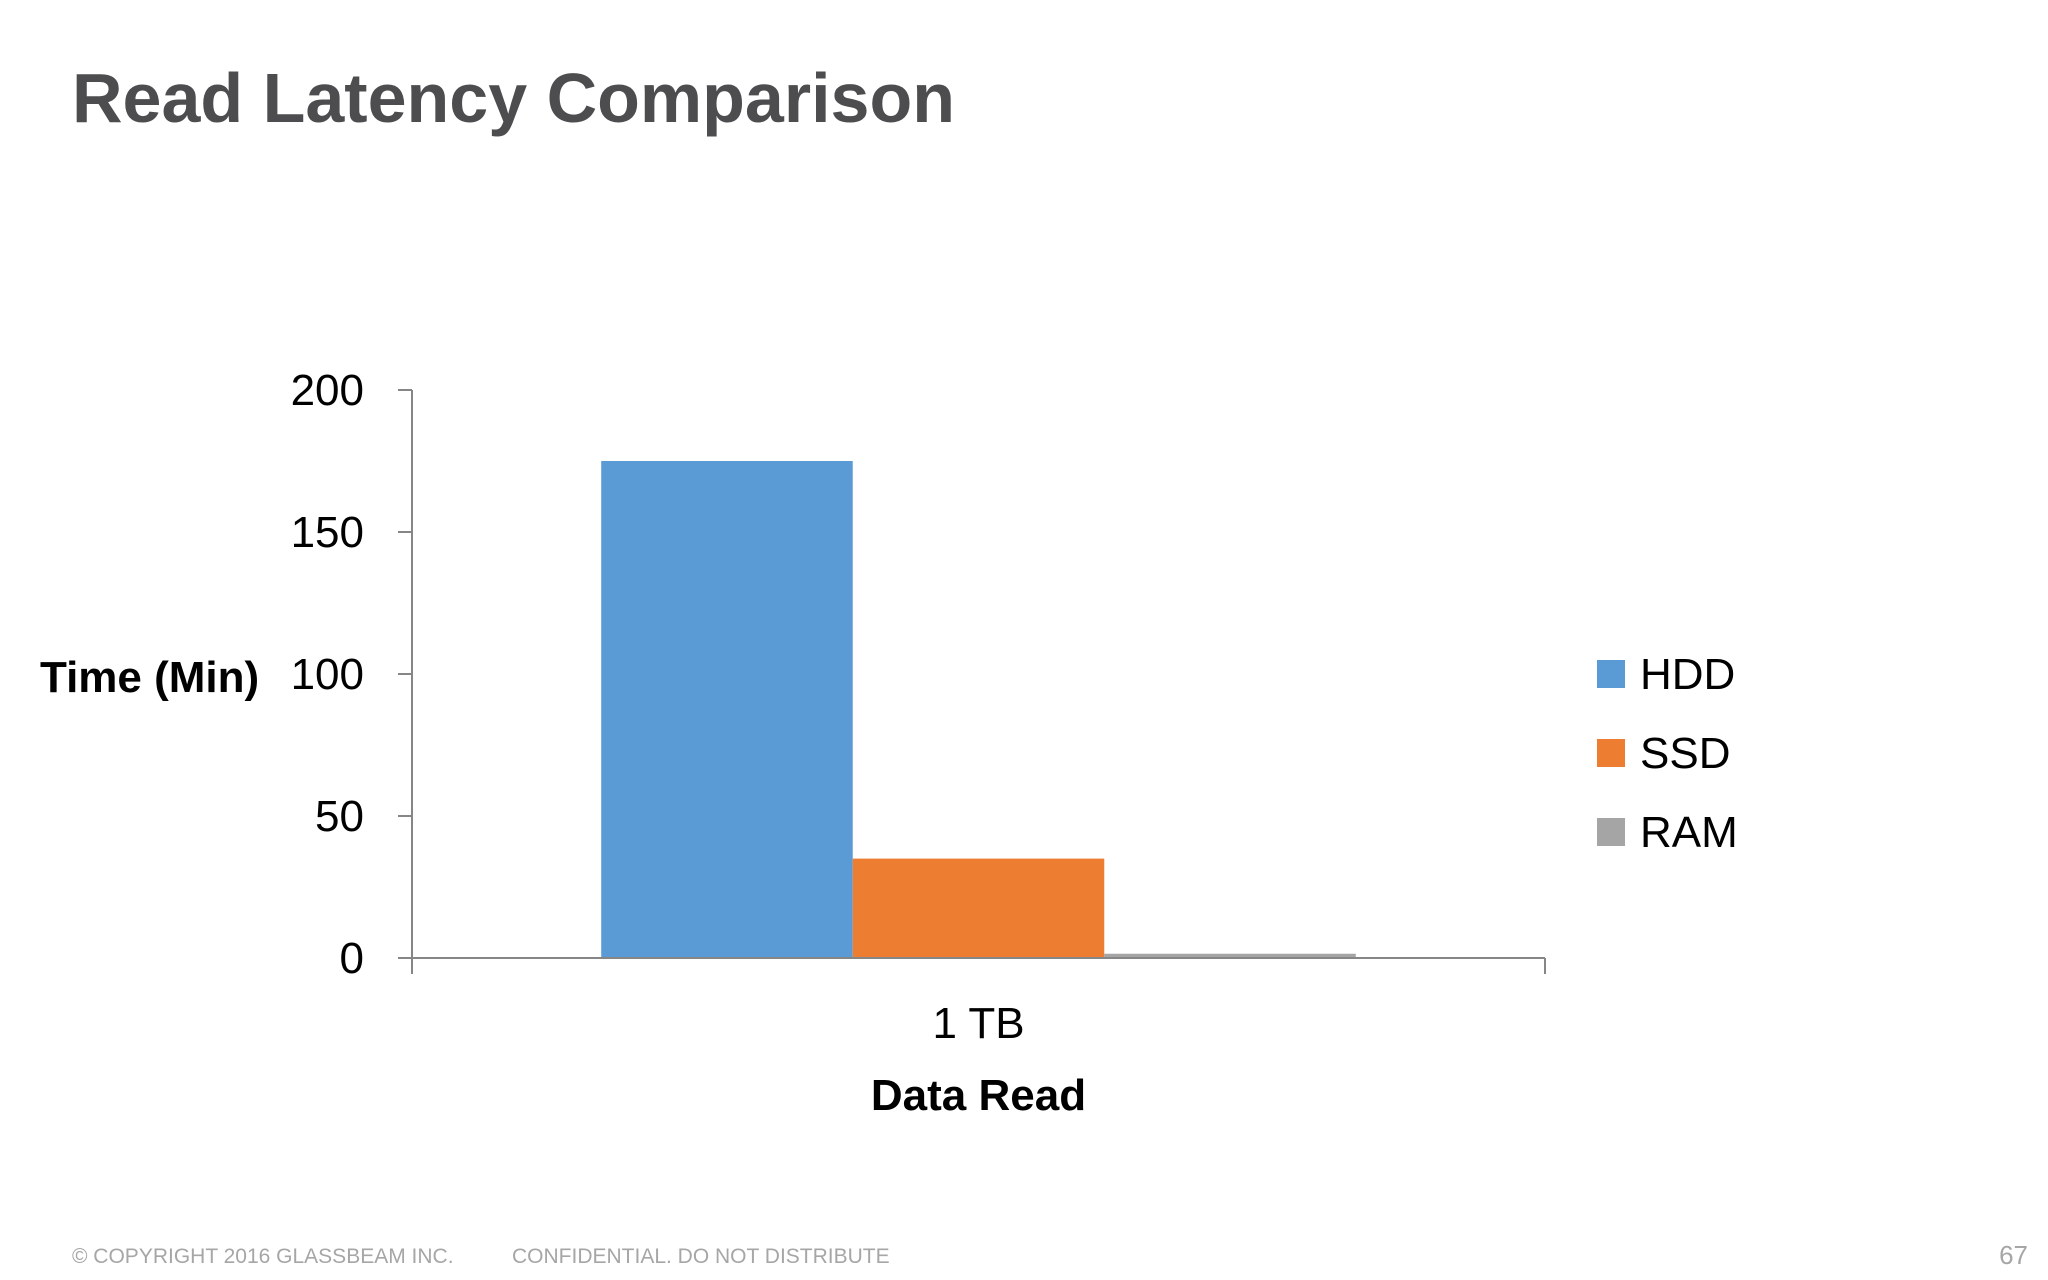 The height and width of the screenshot is (1280, 2048). What do you see at coordinates (327, 532) in the screenshot?
I see `y-tick-label: 150` at bounding box center [327, 532].